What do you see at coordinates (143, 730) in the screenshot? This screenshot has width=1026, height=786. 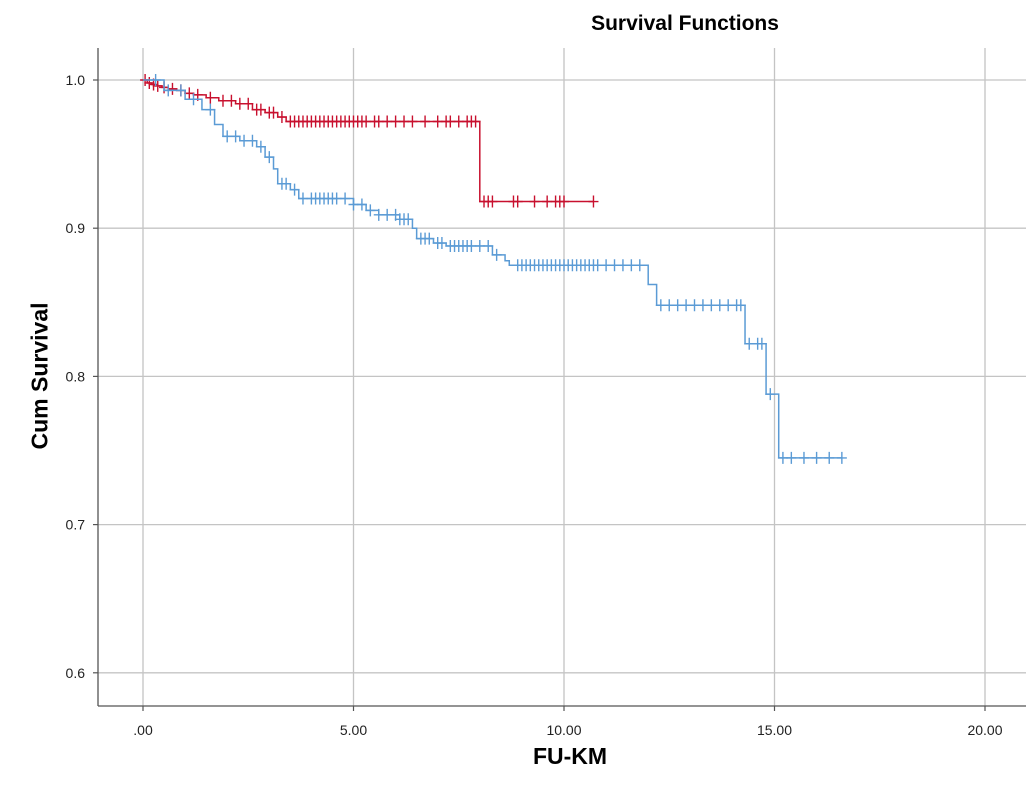 I see `x-tick-label: .00` at bounding box center [143, 730].